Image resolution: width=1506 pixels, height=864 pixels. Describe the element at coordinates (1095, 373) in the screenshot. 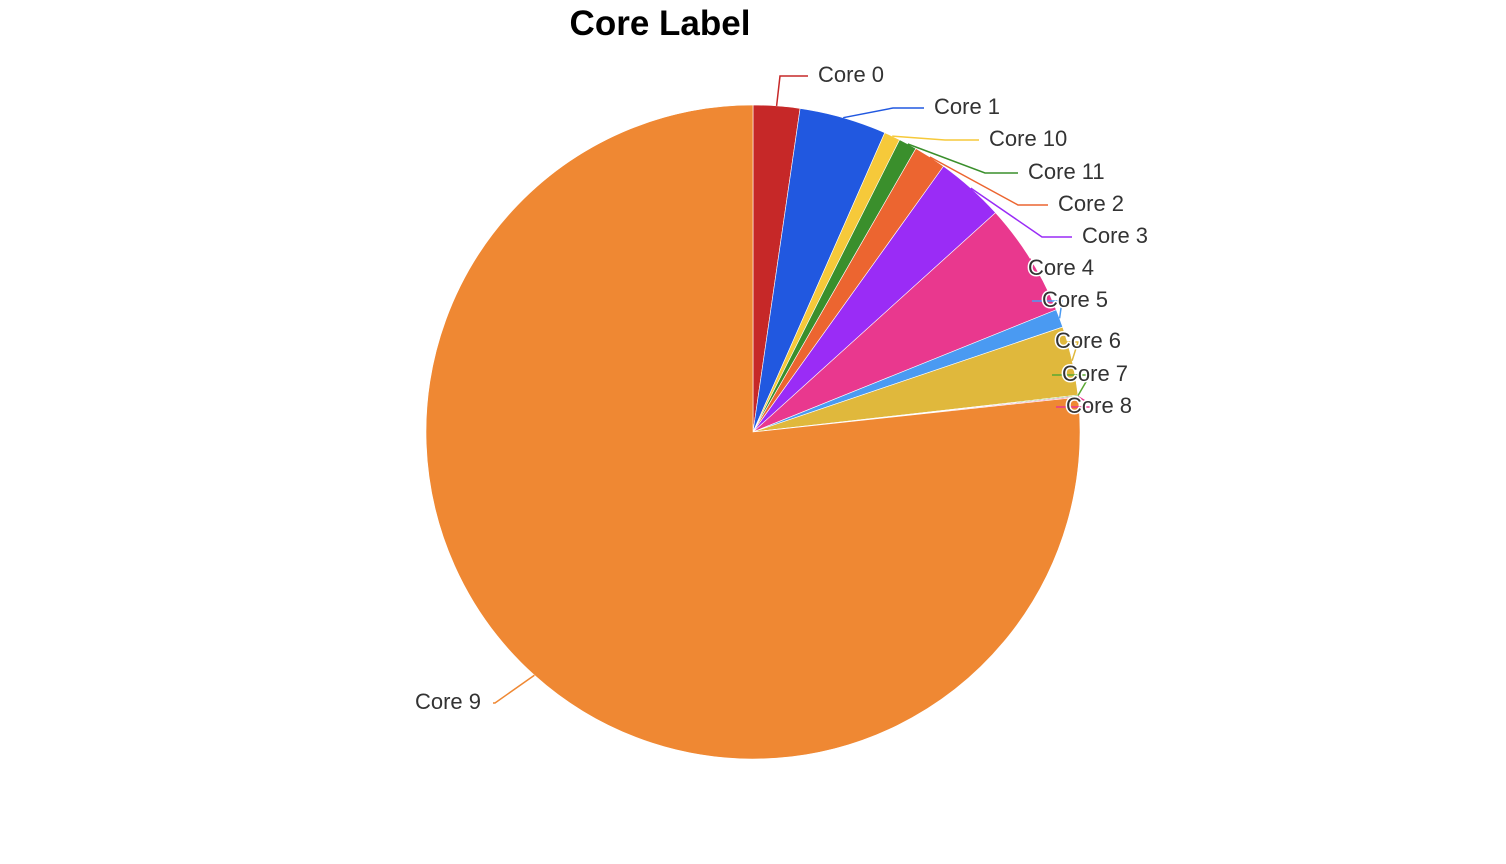

I see `slice-label-core-7: Core 7` at that location.